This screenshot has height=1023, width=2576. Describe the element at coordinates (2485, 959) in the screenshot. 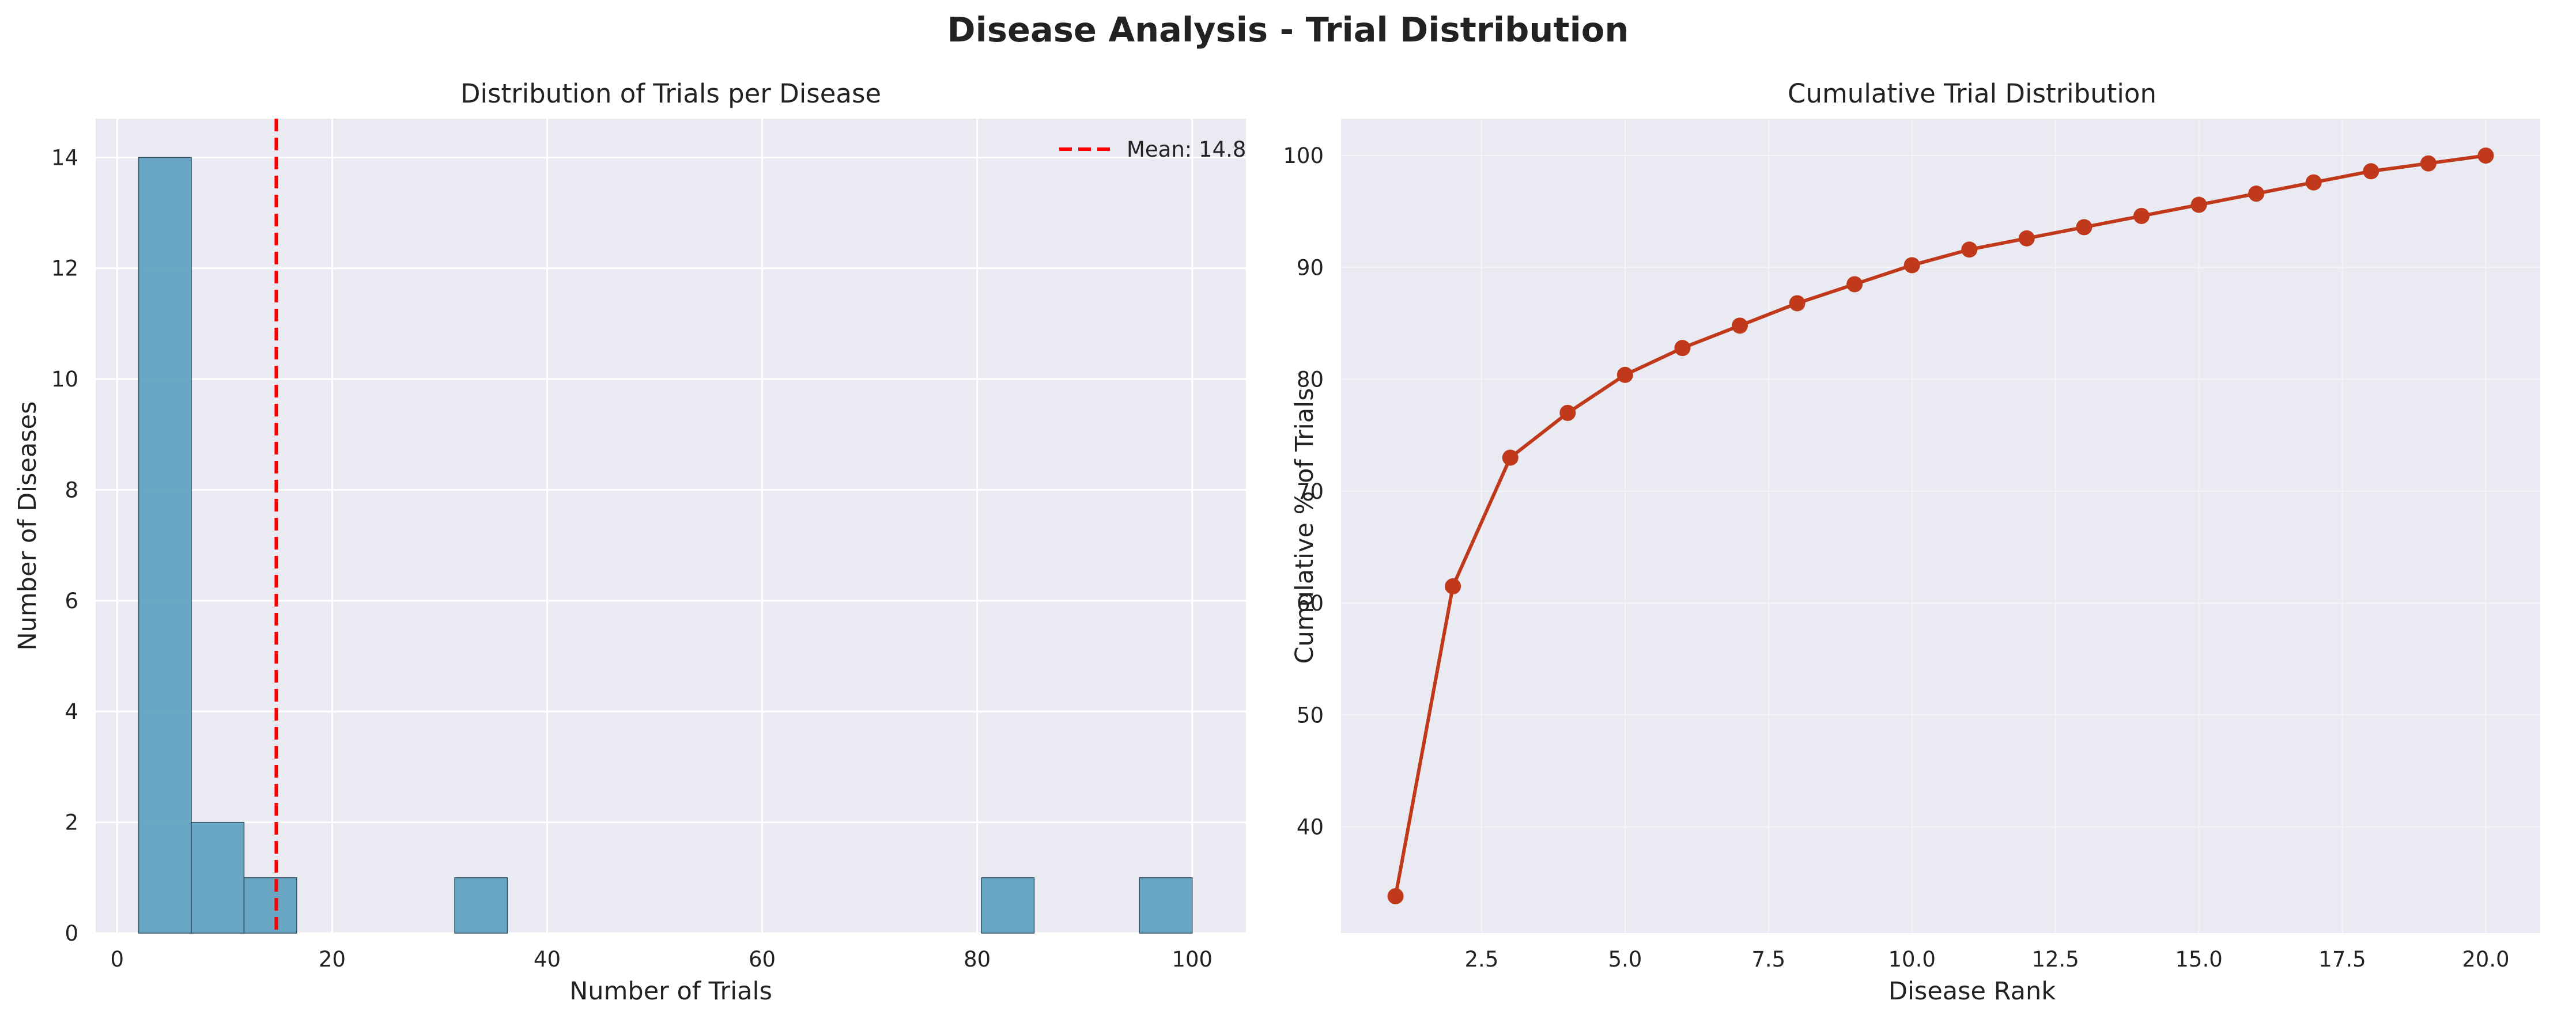

I see `cumulative-x-tick-label: 20.0` at that location.